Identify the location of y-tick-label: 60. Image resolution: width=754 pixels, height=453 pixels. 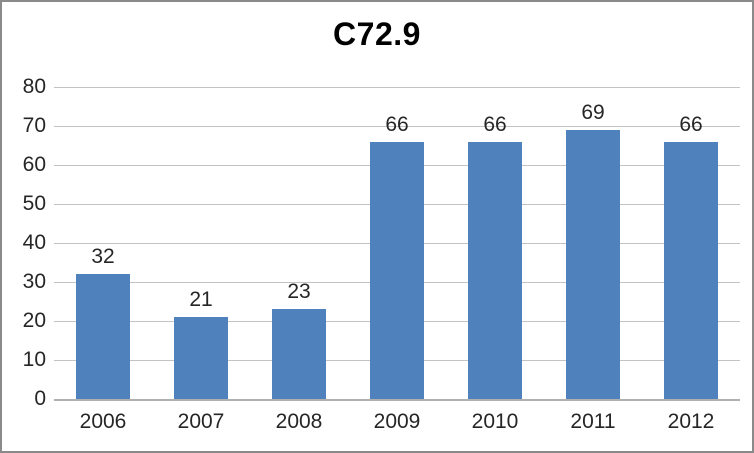
(34, 164).